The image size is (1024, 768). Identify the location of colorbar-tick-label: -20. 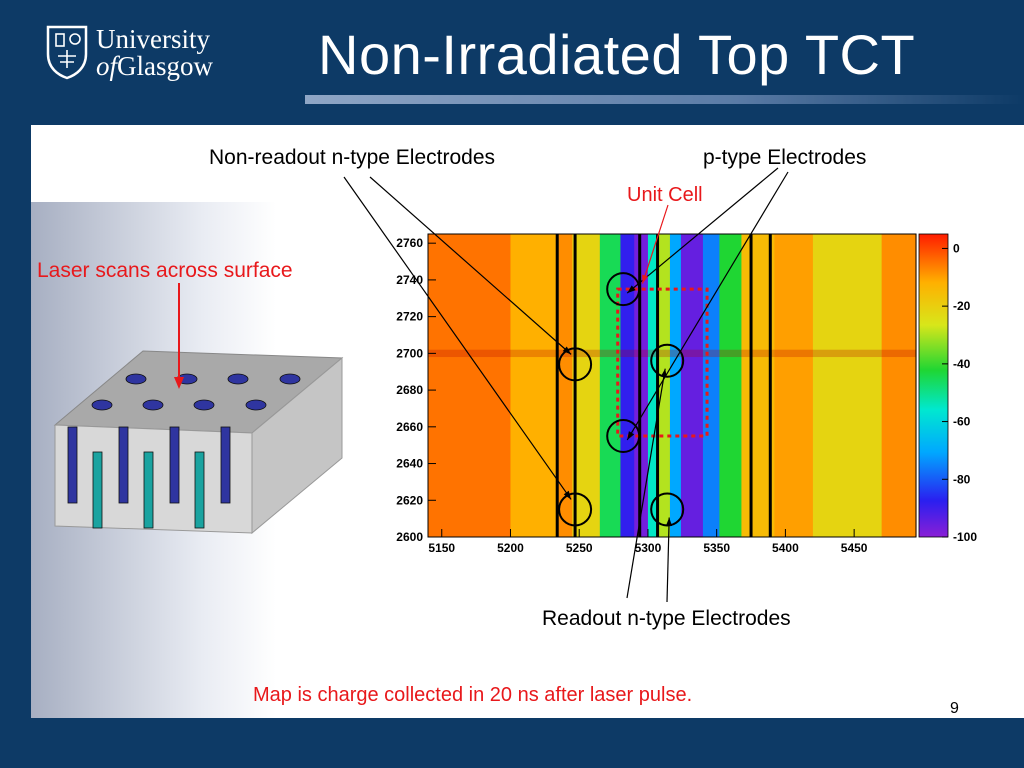
(962, 306).